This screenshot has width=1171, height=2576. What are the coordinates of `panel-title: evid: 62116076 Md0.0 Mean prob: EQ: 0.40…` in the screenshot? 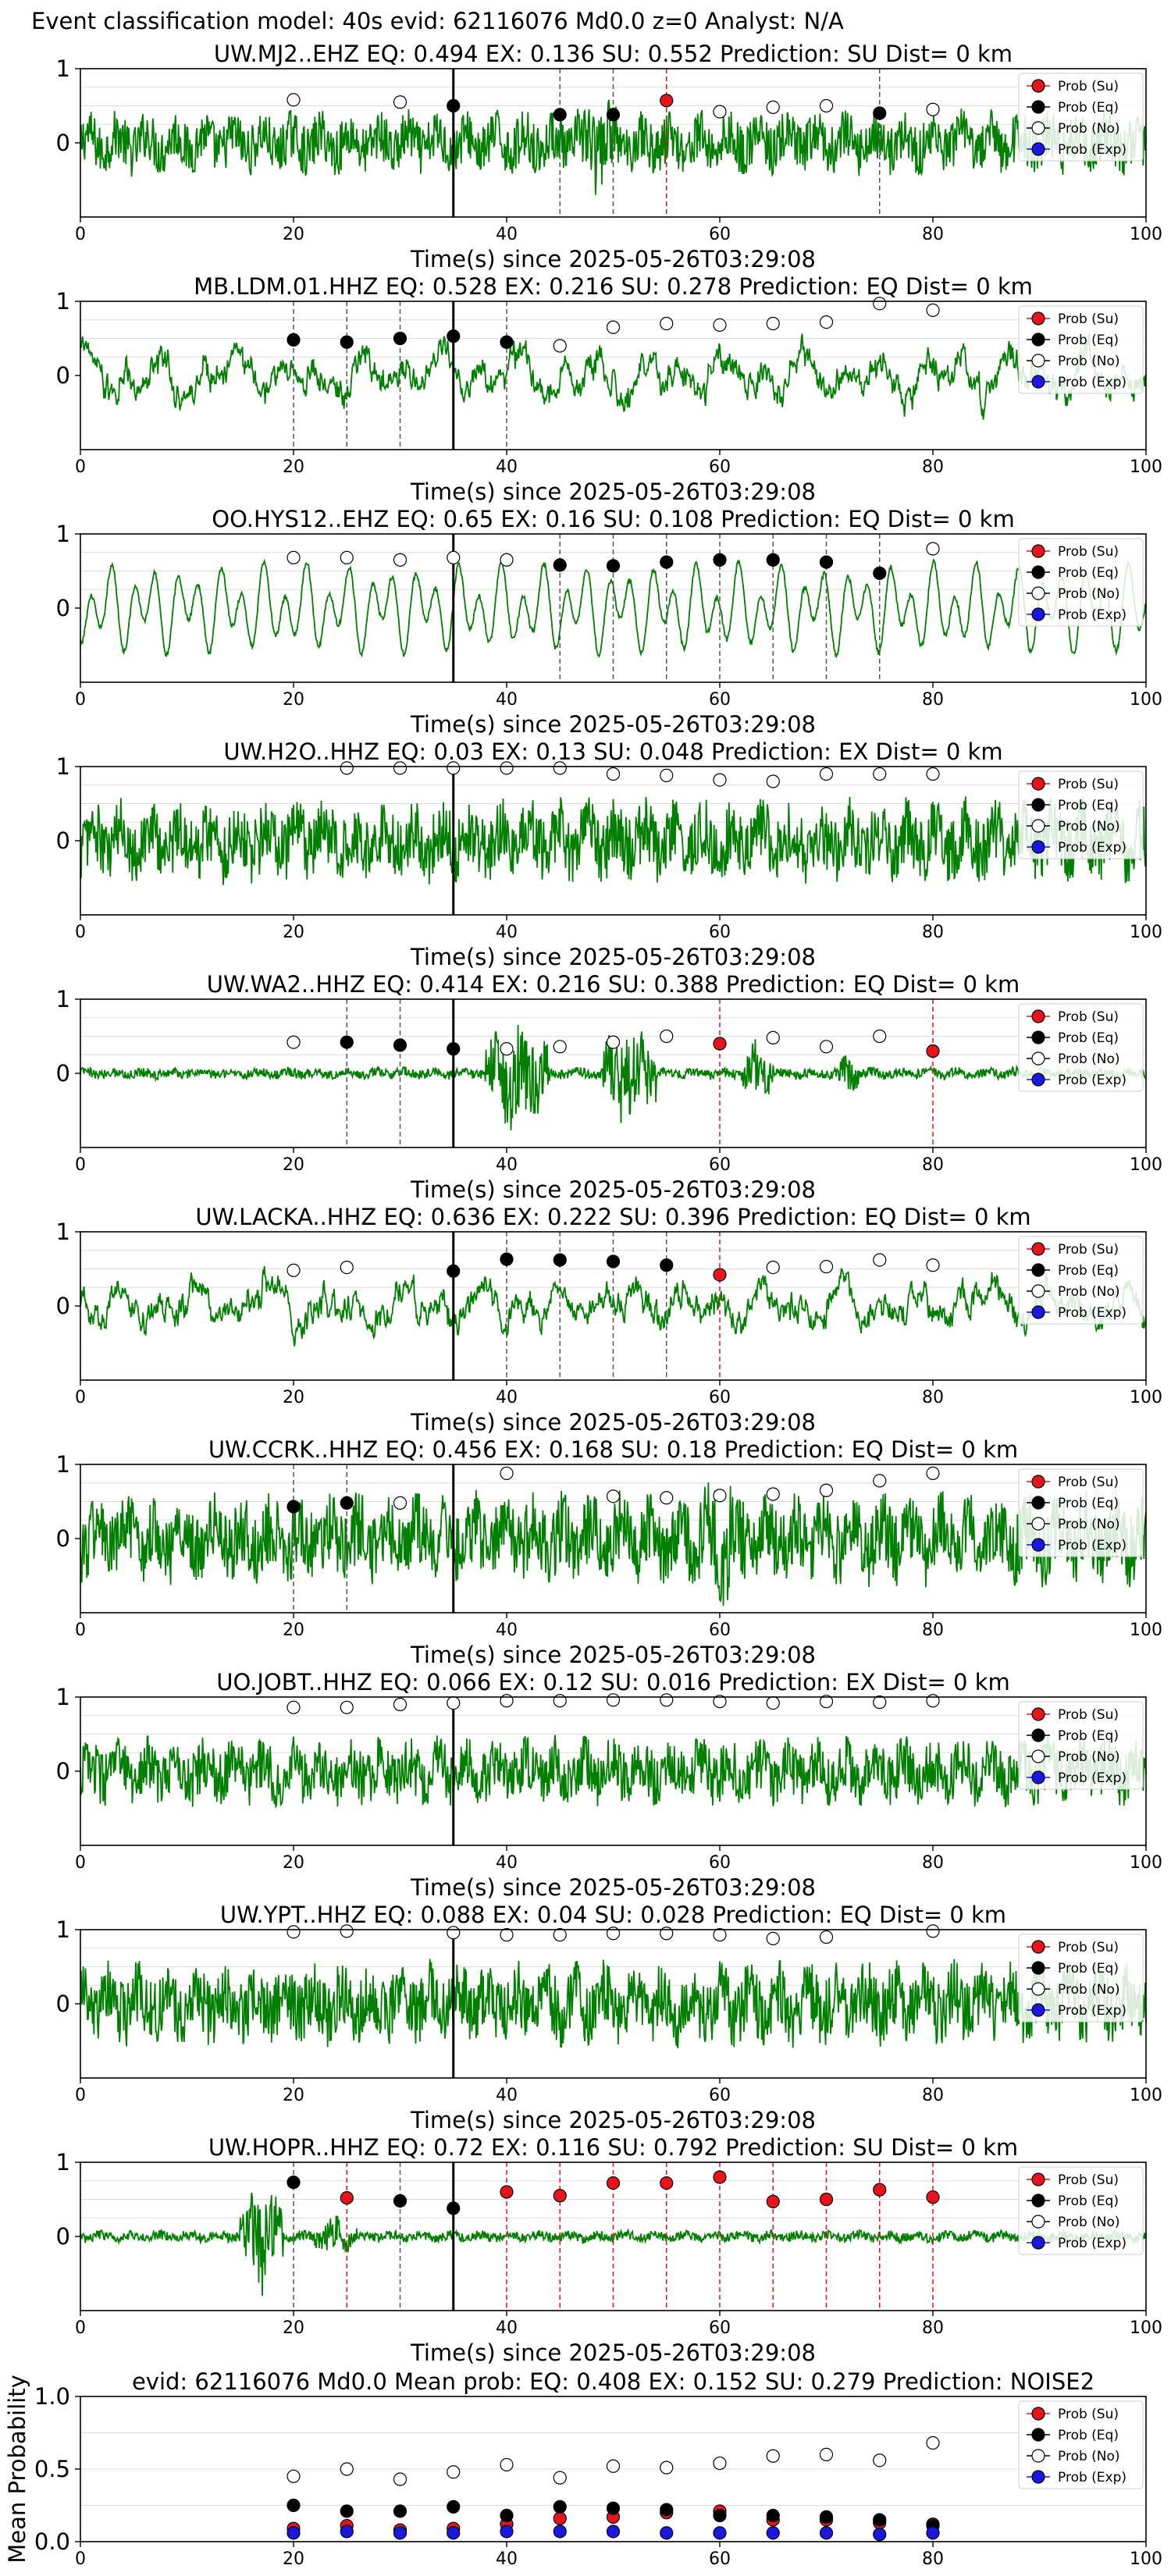 It's located at (613, 2381).